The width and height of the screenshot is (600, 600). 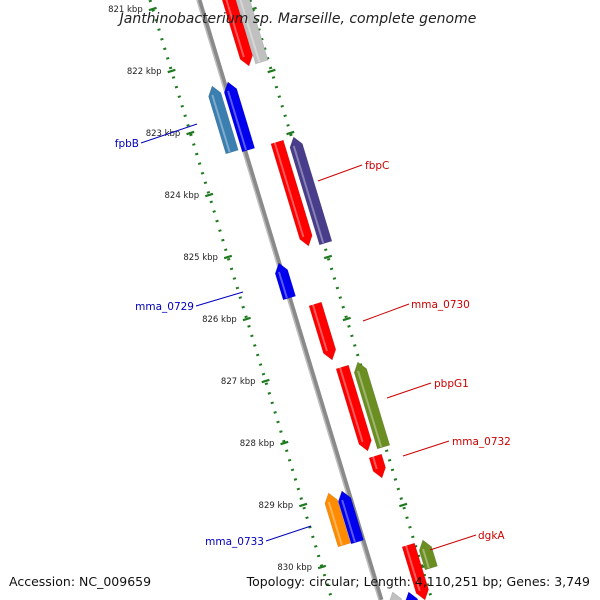 I want to click on scale-label: 825 kbp, so click(x=200, y=258).